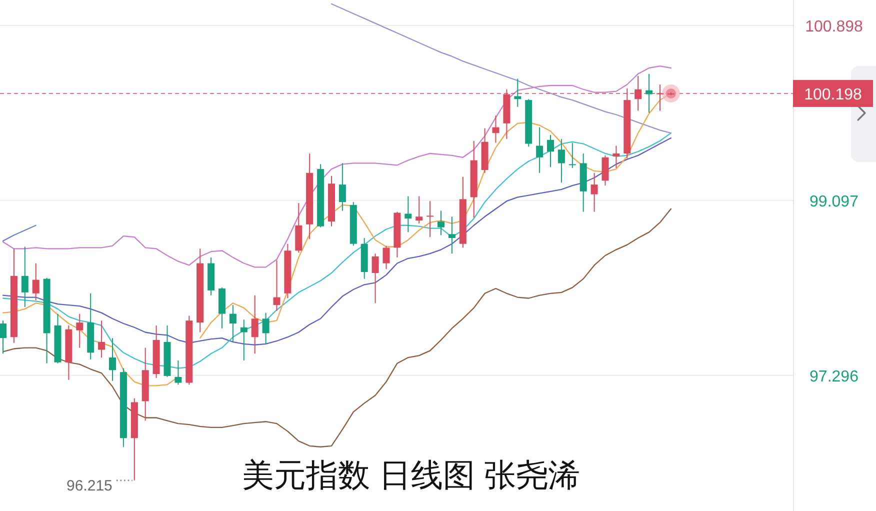  Describe the element at coordinates (411, 475) in the screenshot. I see `text: 美元指数 日线图 张尧浠` at that location.